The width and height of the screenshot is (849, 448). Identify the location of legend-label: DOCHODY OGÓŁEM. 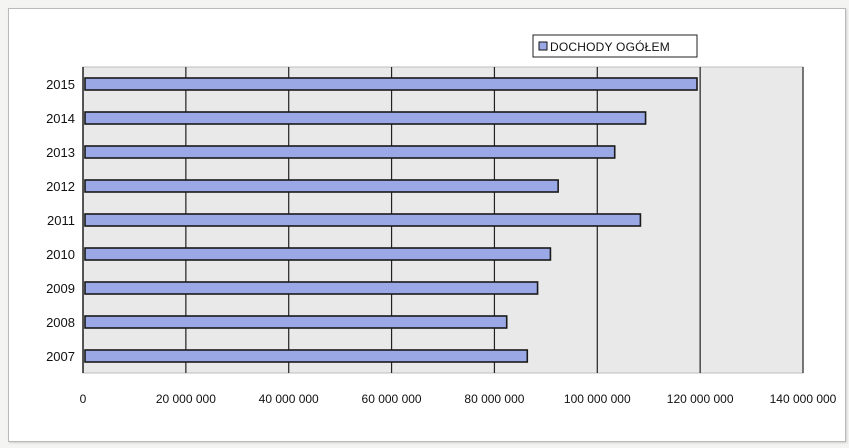
(610, 46).